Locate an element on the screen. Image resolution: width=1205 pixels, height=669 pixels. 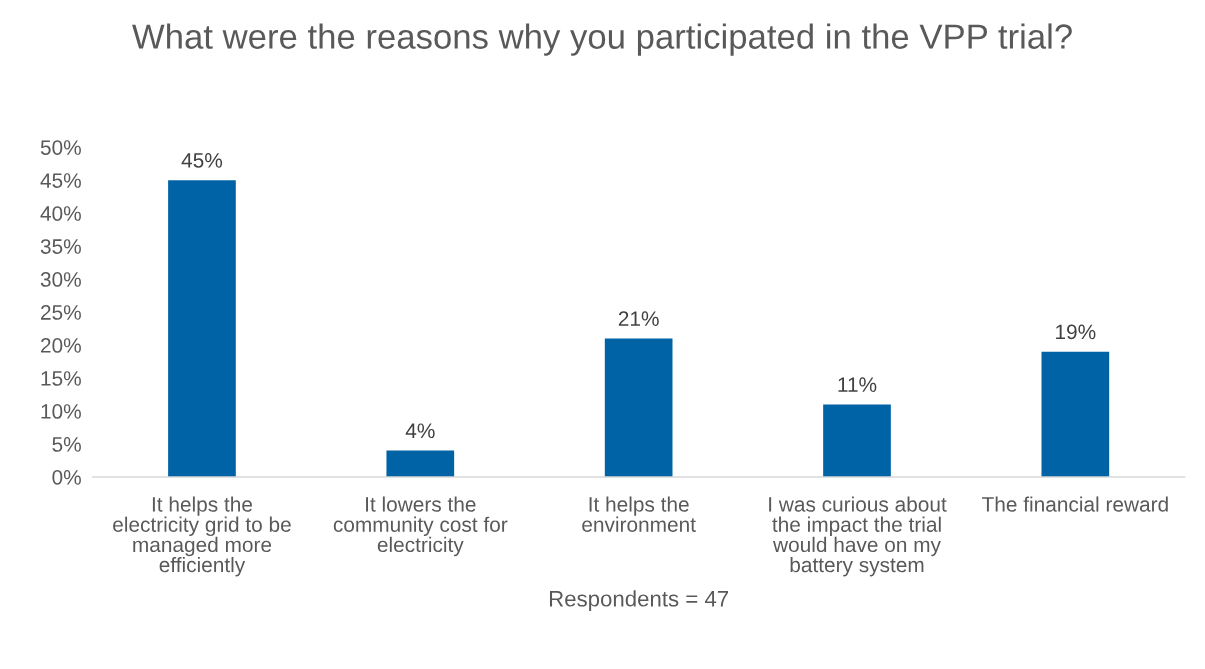
x-tick-label: It lowers the community cost for electricity is located at coordinates (420, 526).